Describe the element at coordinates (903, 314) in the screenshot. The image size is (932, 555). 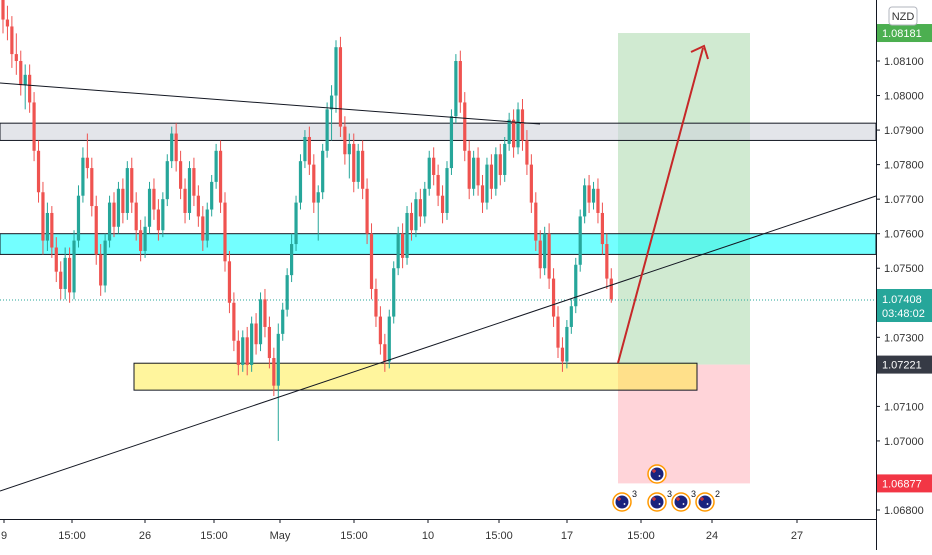
I see `countdown-label: 03:48:02` at that location.